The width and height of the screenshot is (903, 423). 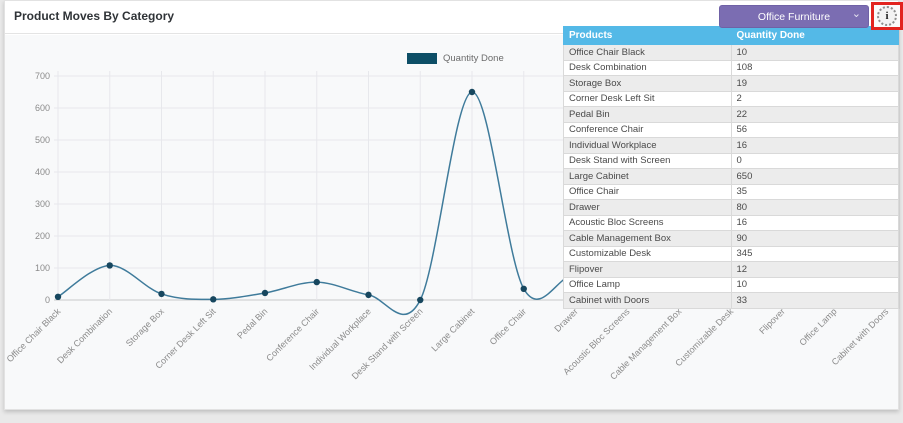 I want to click on chart-legend: Quantity Done, so click(x=455, y=58).